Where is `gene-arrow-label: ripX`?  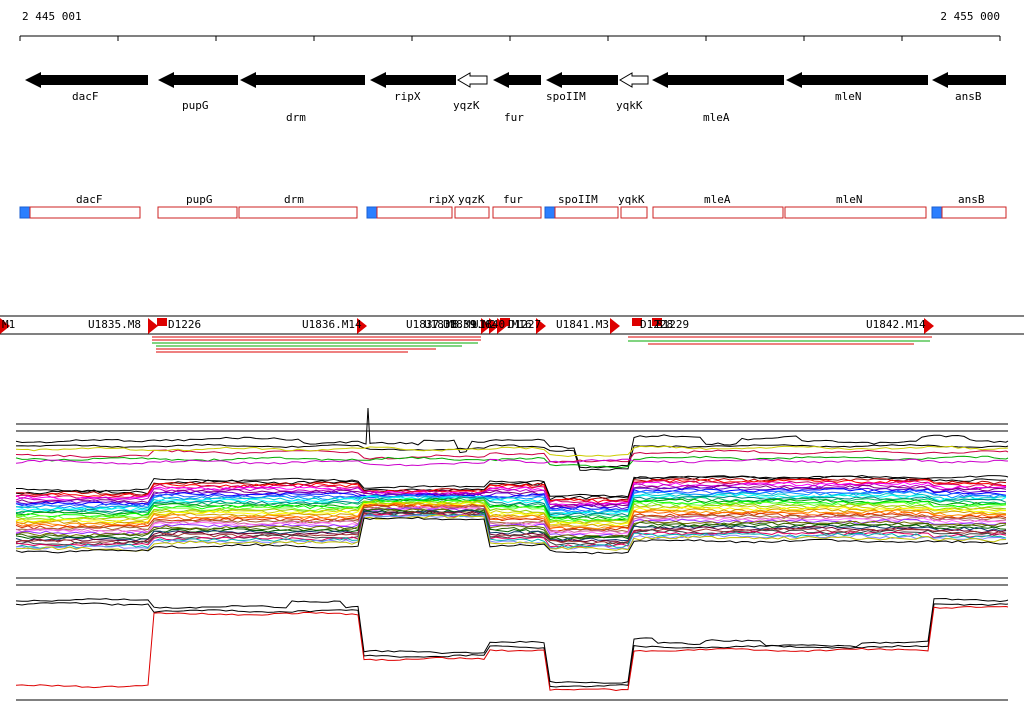 gene-arrow-label: ripX is located at coordinates (407, 96).